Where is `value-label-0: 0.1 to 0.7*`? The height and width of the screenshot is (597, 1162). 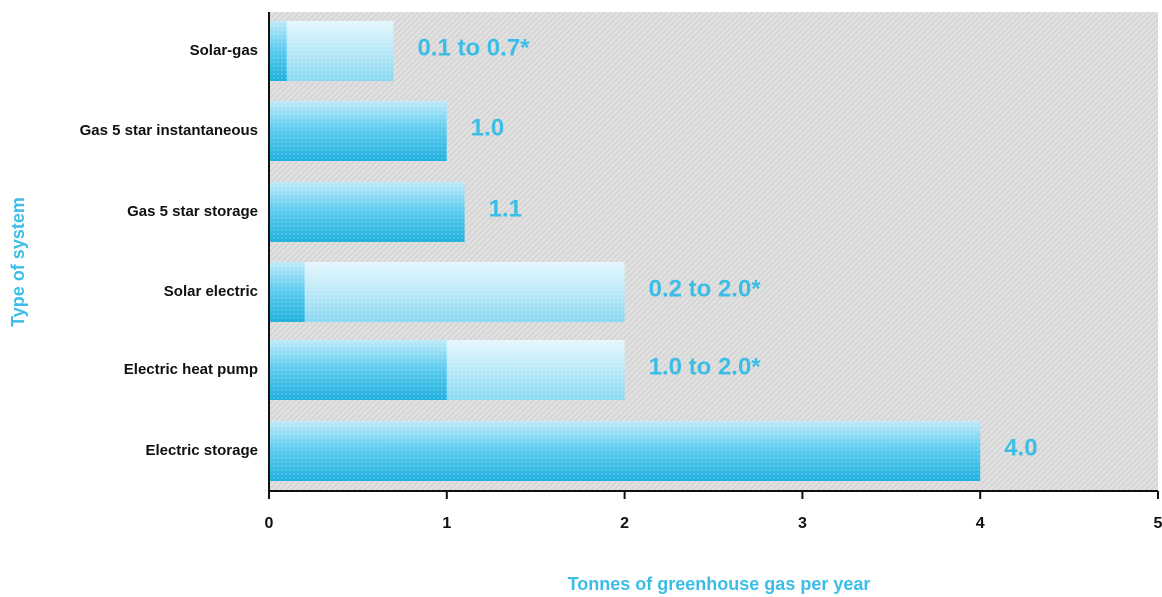
value-label-0: 0.1 to 0.7* is located at coordinates (473, 47).